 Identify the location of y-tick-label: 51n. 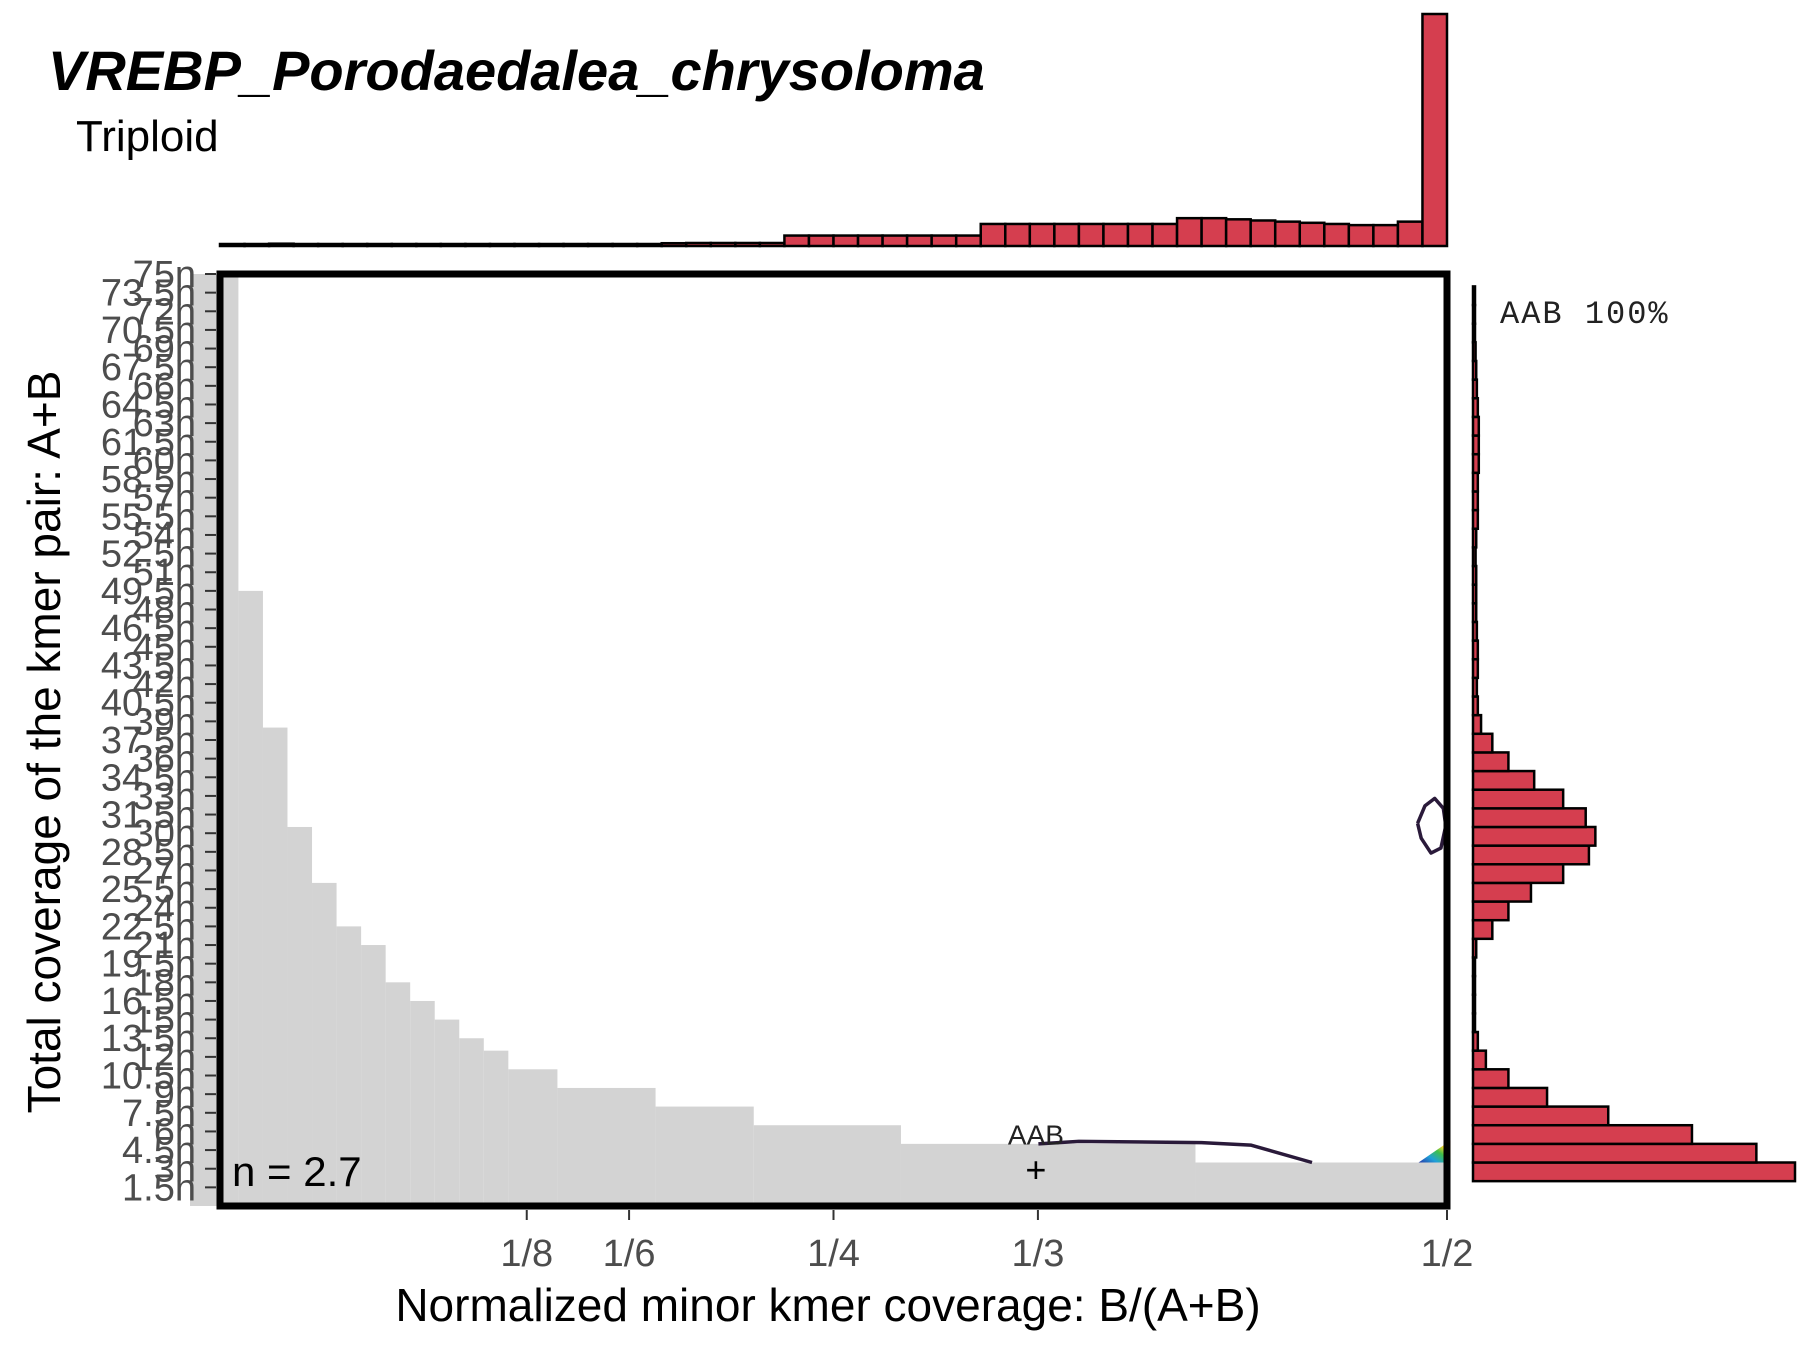
(164, 573).